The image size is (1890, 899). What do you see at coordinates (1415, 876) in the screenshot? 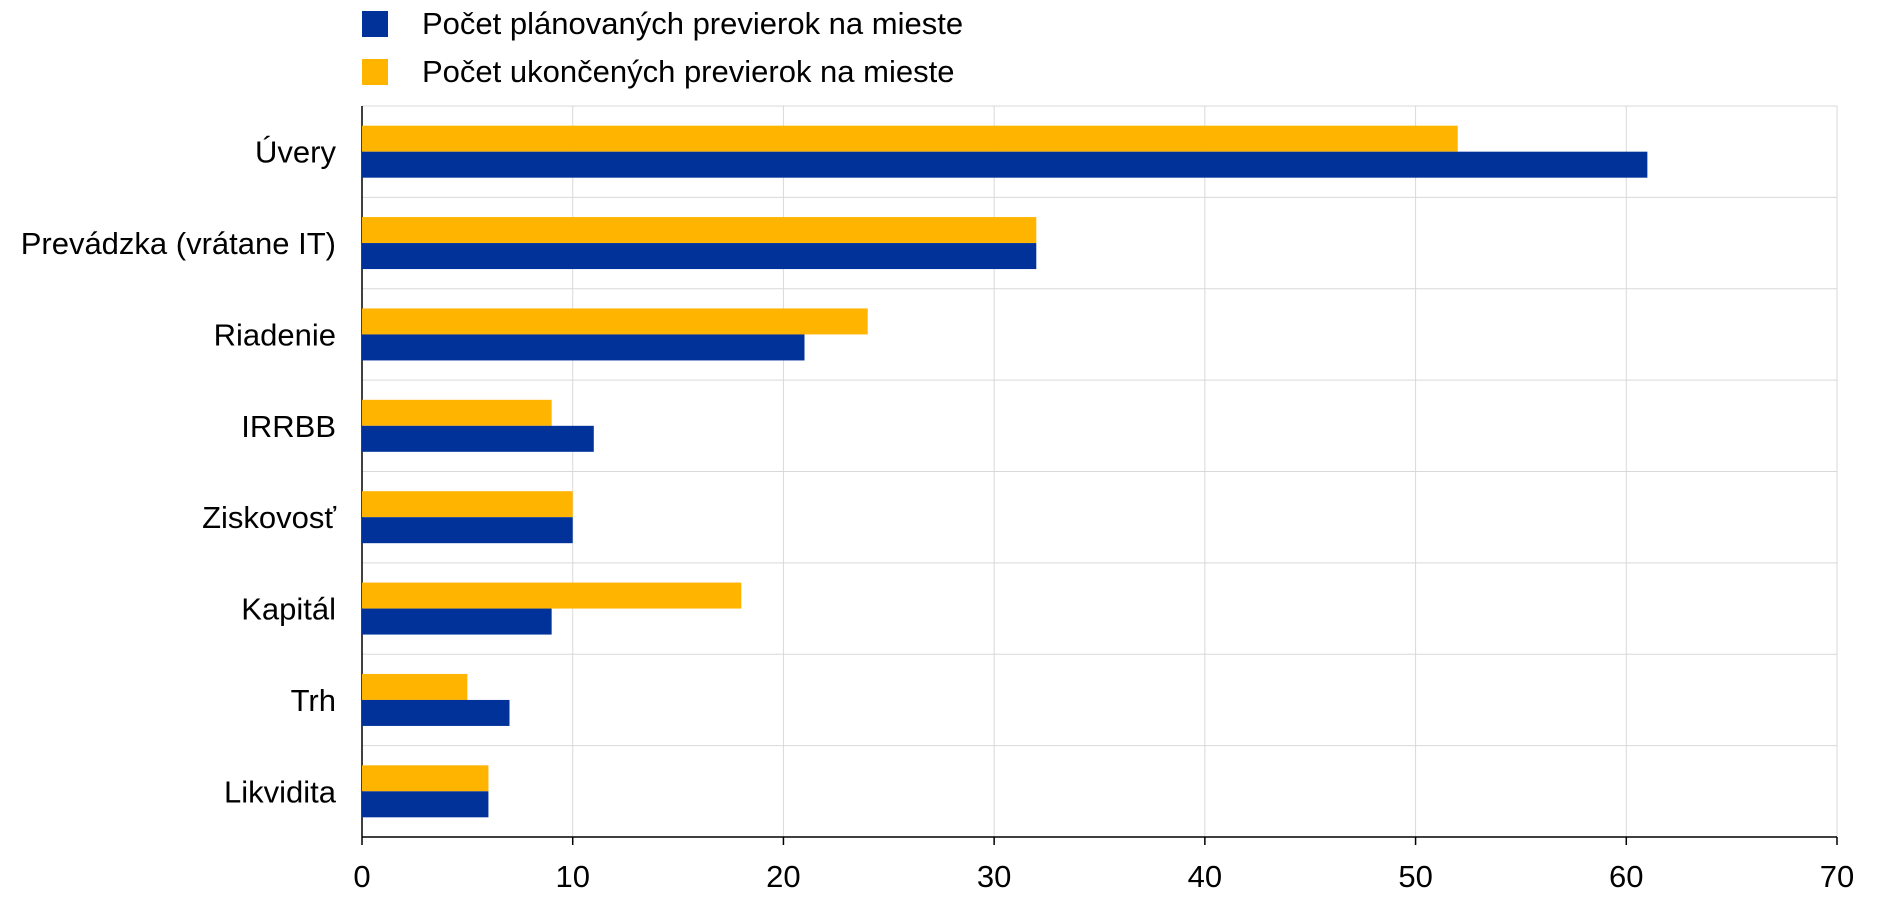
I see `x-tick-label: 50` at bounding box center [1415, 876].